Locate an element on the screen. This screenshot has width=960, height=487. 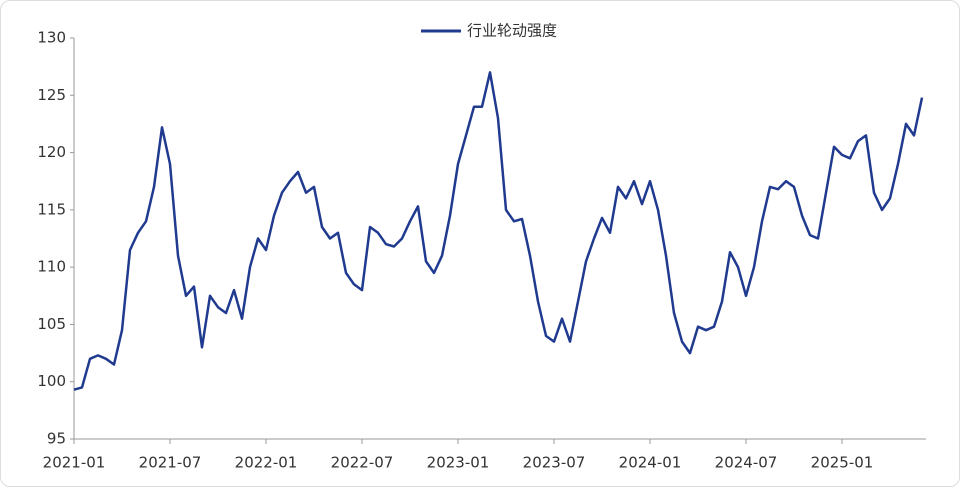
y-tick-label: 105 is located at coordinates (51, 324).